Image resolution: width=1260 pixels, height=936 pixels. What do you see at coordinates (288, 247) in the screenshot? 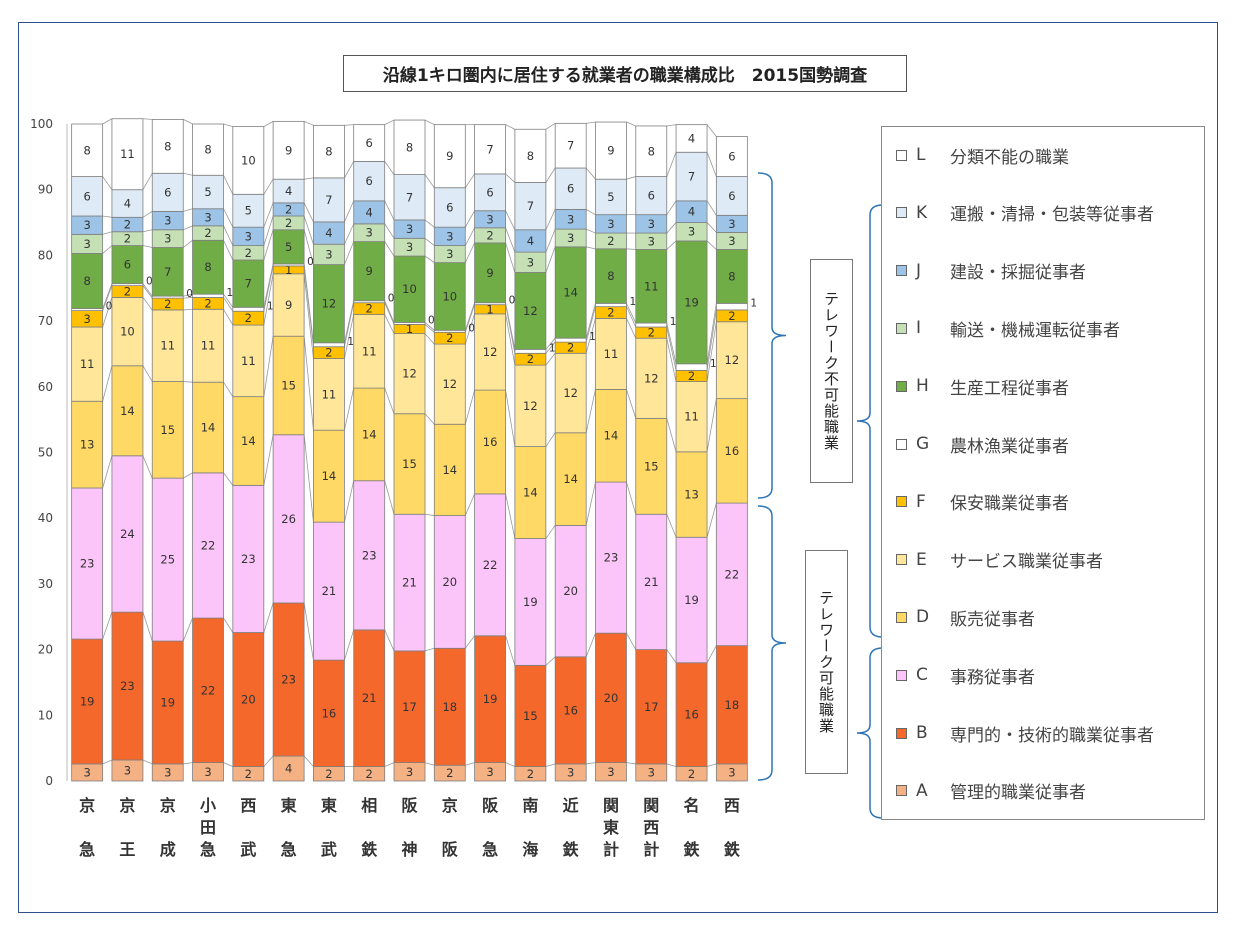
I see `data-label-H: 5` at bounding box center [288, 247].